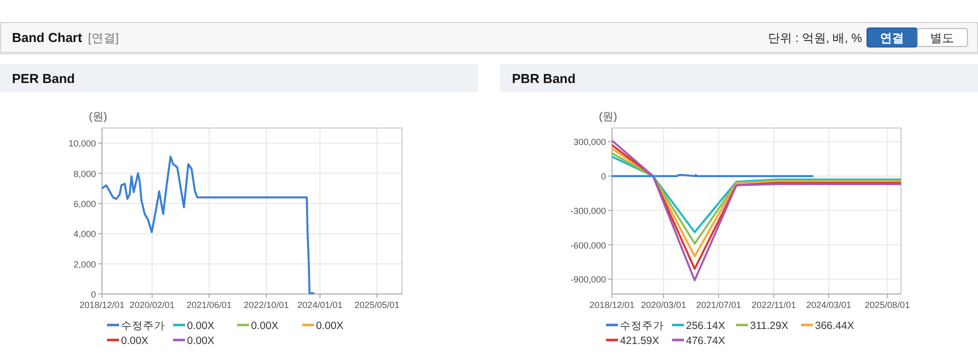  Describe the element at coordinates (719, 305) in the screenshot. I see `x-tick-label: 2021/07/01` at that location.